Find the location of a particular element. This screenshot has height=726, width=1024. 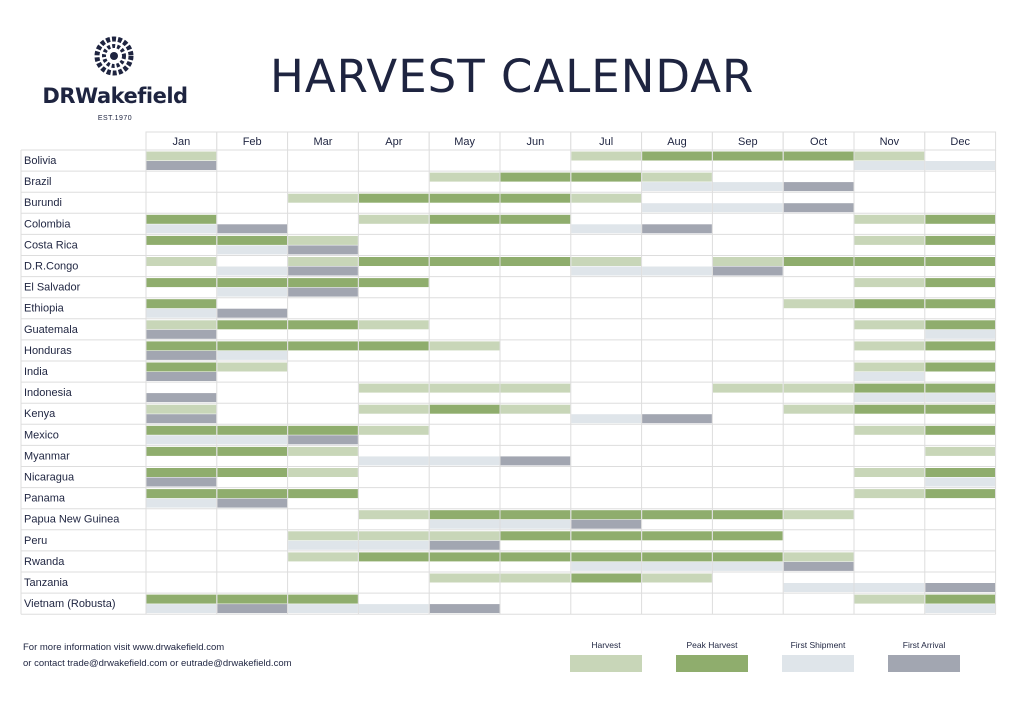

country-label: Bolivia is located at coordinates (40, 161).